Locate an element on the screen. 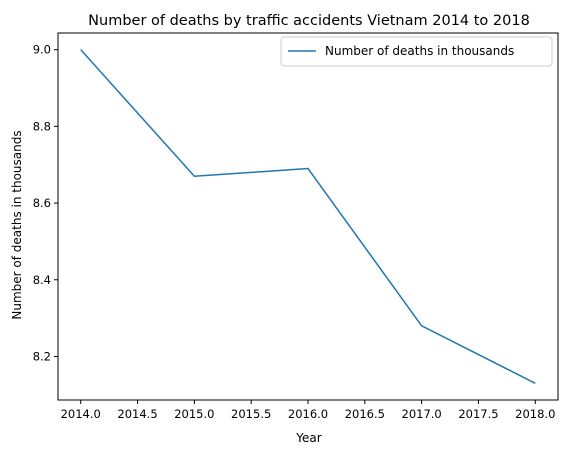 This screenshot has height=455, width=572. legend-box is located at coordinates (416, 51).